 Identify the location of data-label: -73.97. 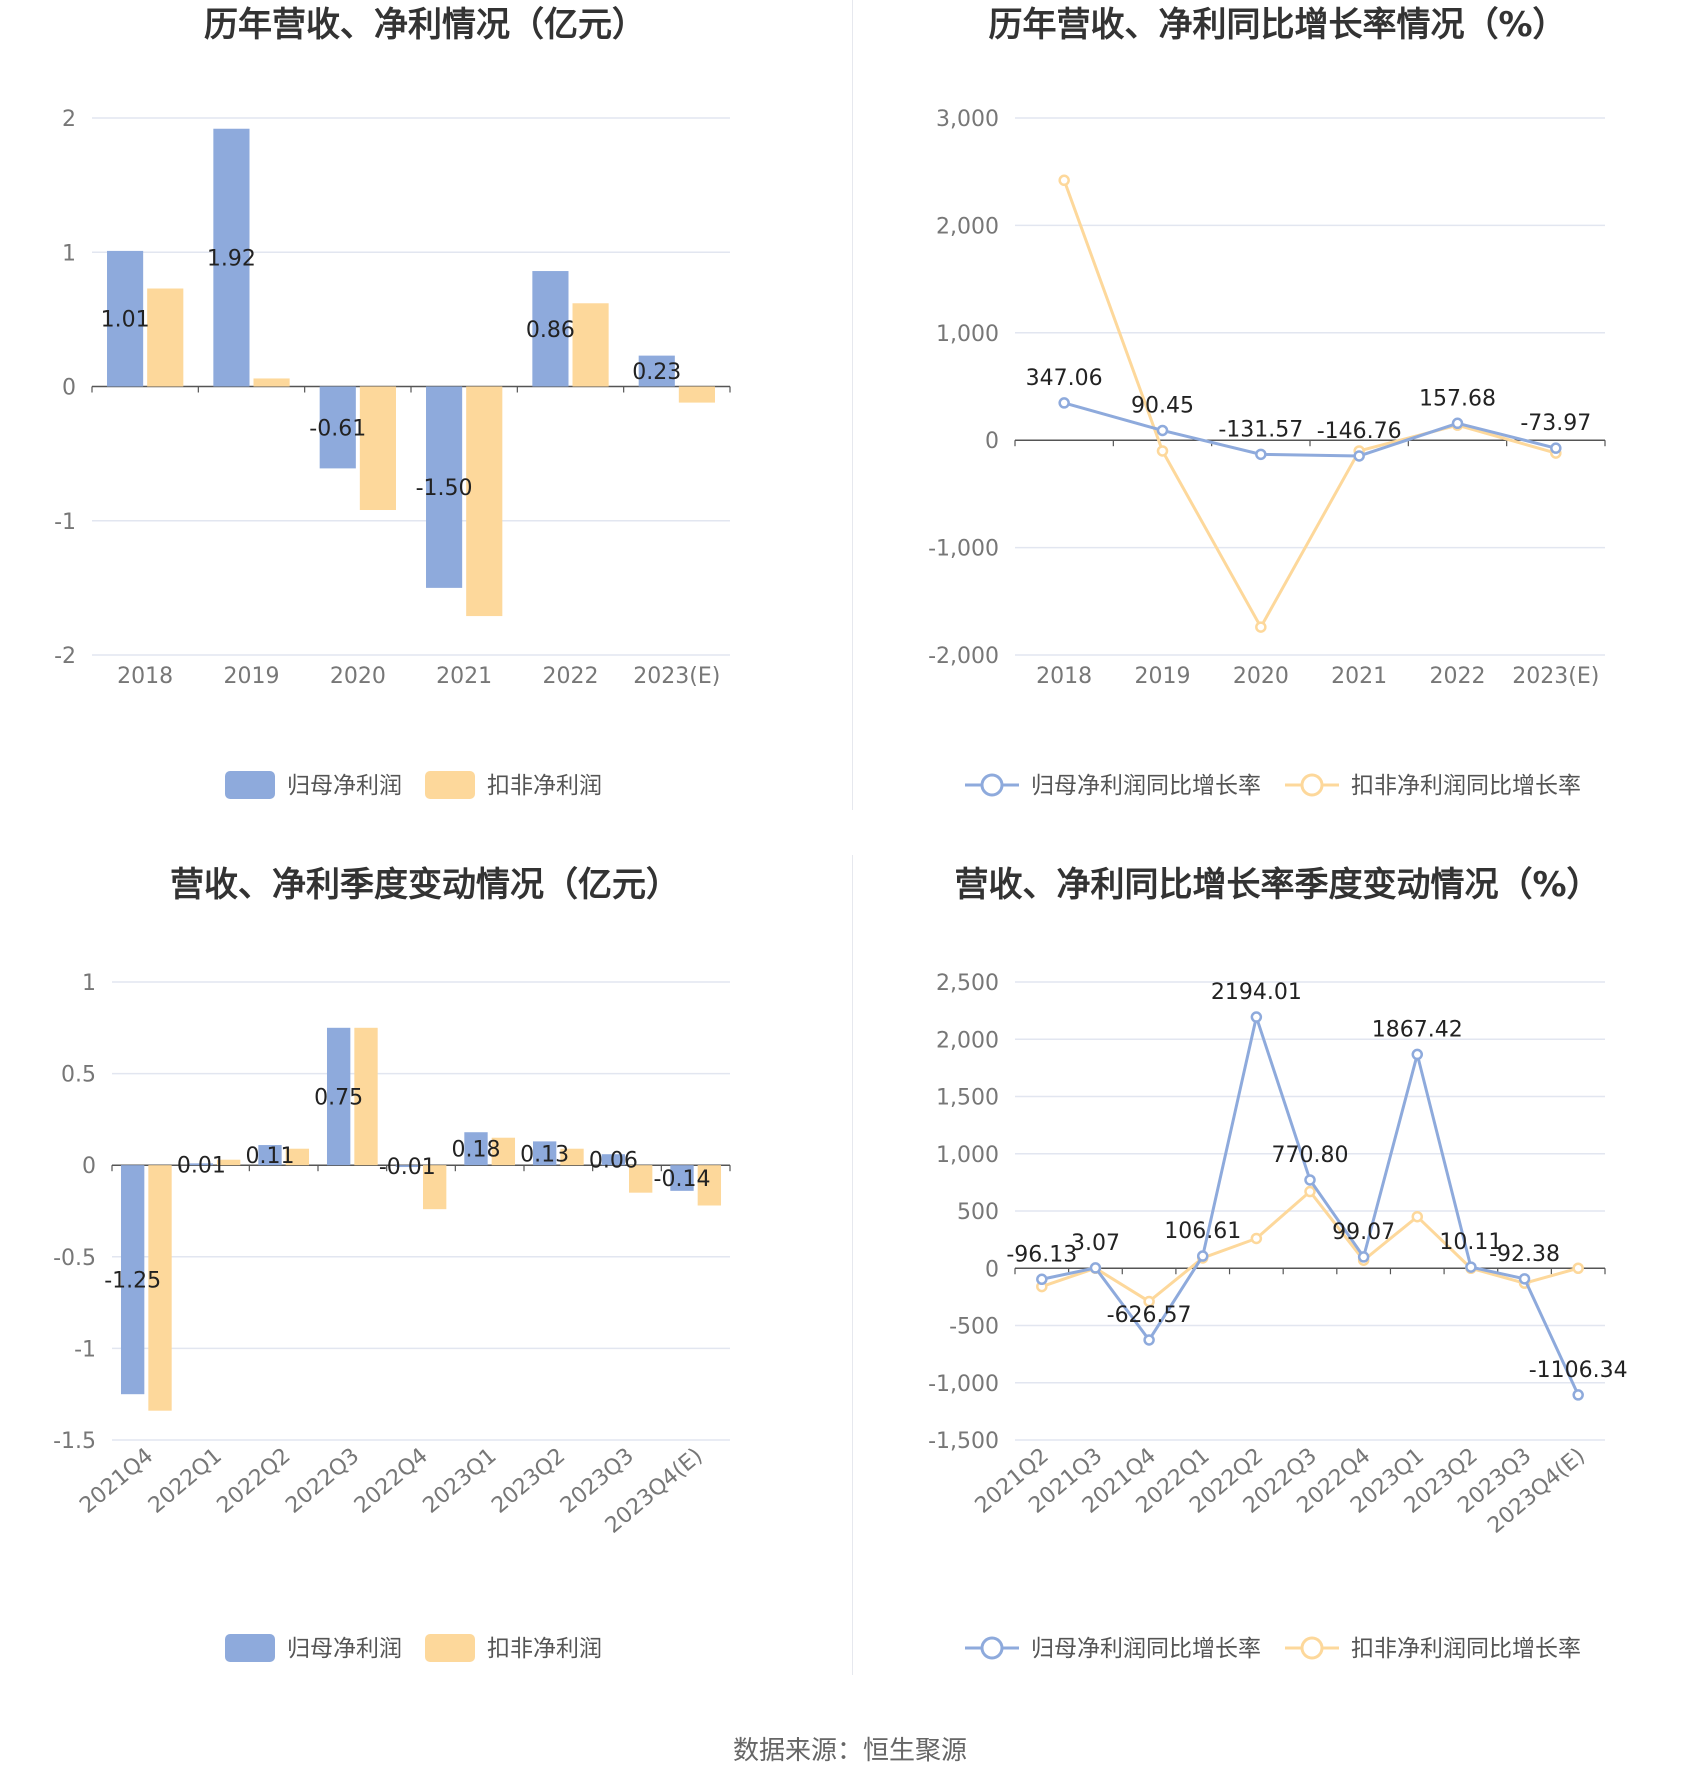
(1555, 423).